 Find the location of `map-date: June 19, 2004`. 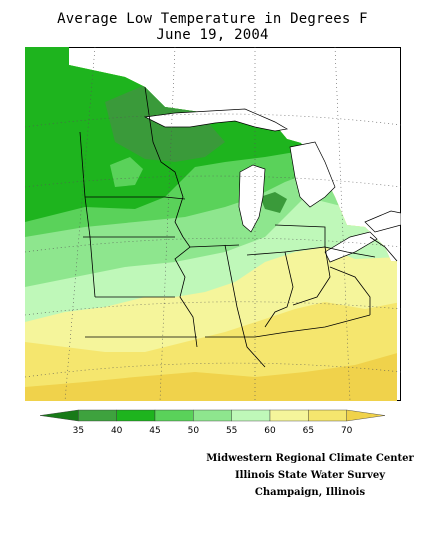

map-date: June 19, 2004 is located at coordinates (212, 35).